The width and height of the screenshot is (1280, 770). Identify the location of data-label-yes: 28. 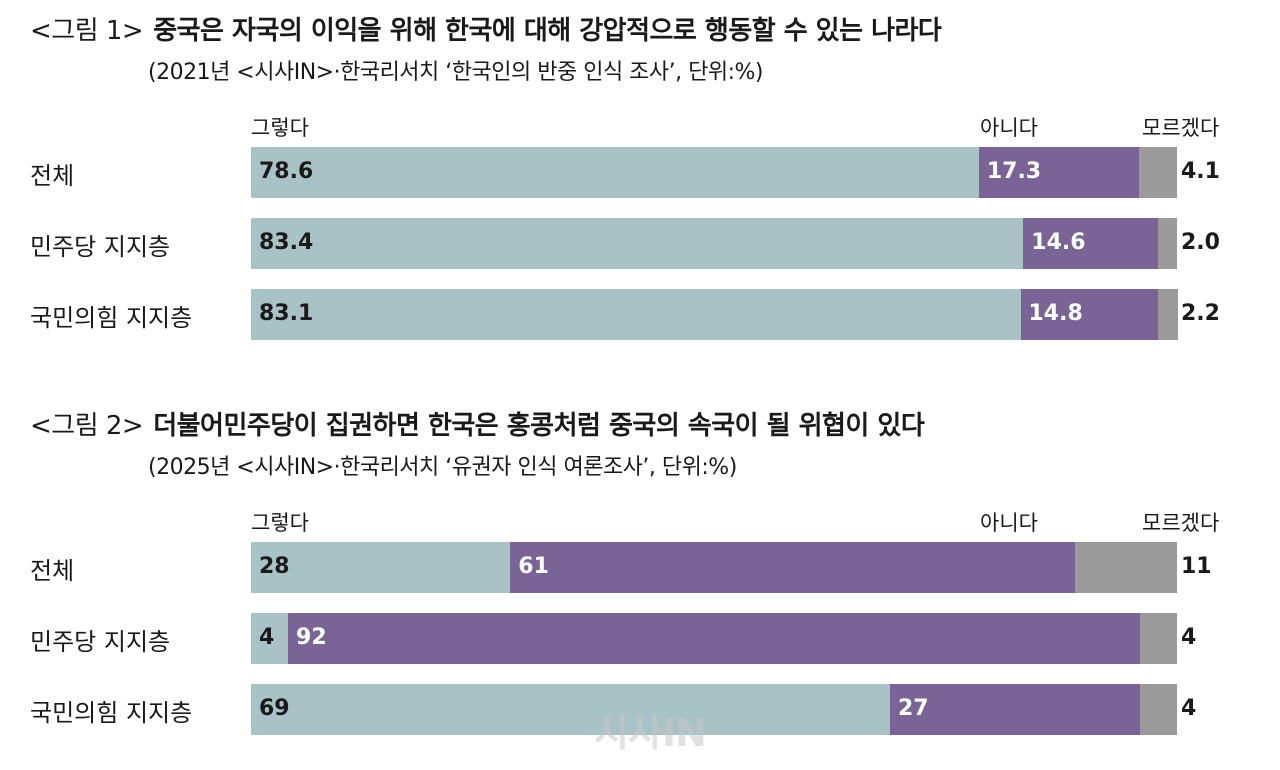
(274, 566).